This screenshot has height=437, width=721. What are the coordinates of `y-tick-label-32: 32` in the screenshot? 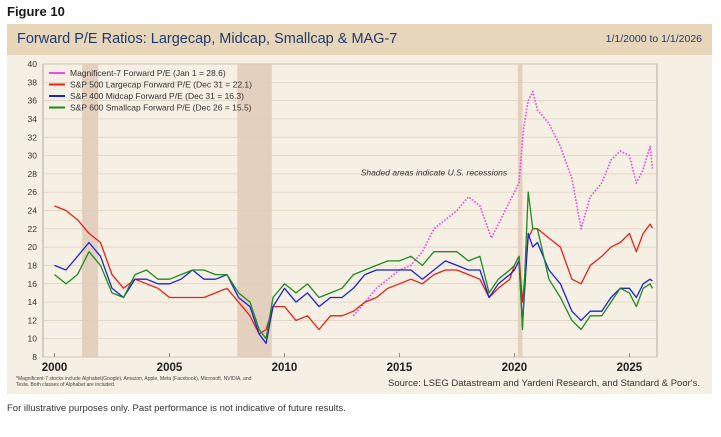 It's located at (33, 137).